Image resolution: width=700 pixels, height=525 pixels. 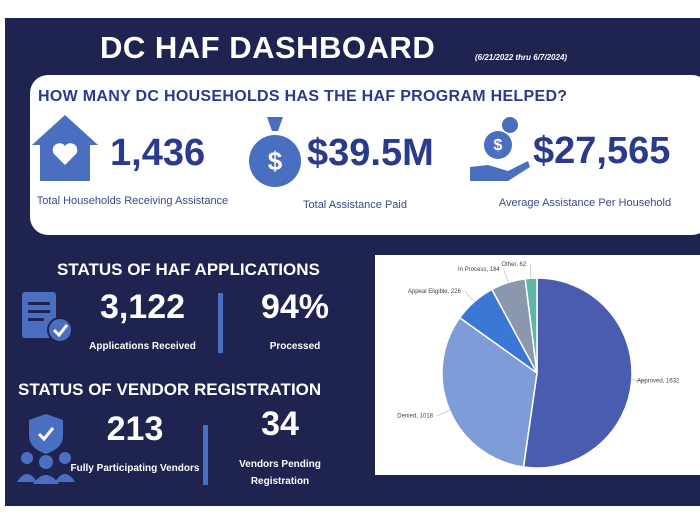 What do you see at coordinates (170, 389) in the screenshot?
I see `section-heading: STATUS OF VENDOR REGISTRATION` at bounding box center [170, 389].